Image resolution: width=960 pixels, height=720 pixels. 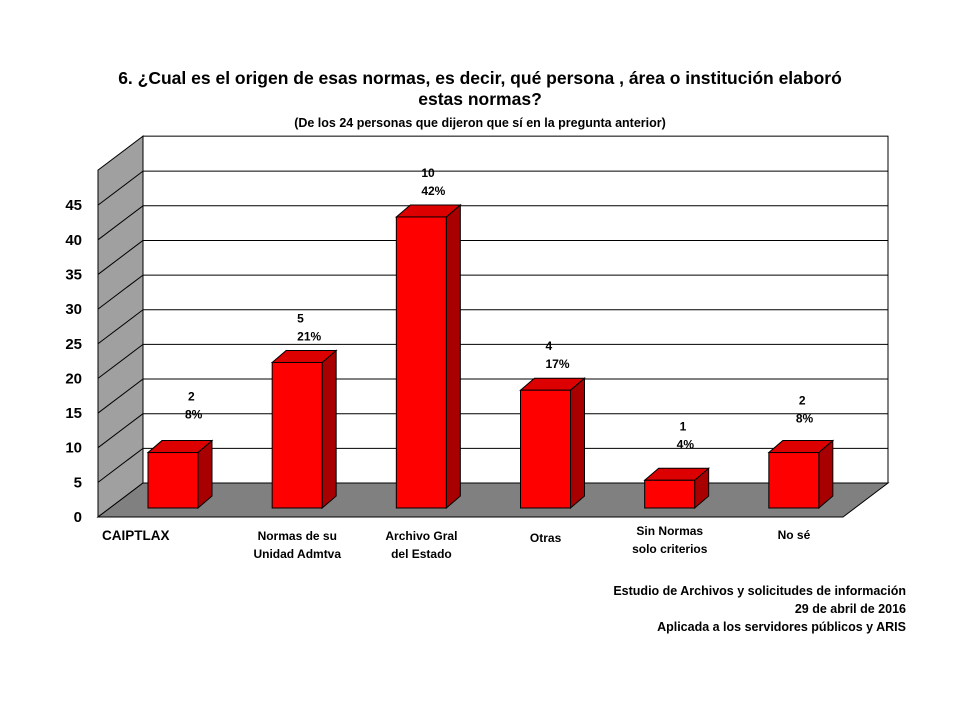 What do you see at coordinates (73, 309) in the screenshot?
I see `y-tick-label: 30` at bounding box center [73, 309].